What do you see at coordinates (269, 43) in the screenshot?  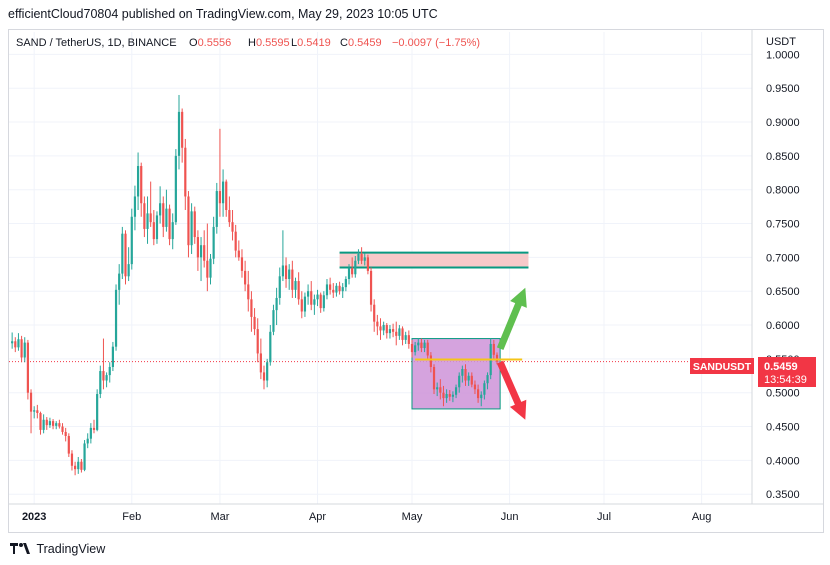 I see `svg-text: H0.5595` at bounding box center [269, 43].